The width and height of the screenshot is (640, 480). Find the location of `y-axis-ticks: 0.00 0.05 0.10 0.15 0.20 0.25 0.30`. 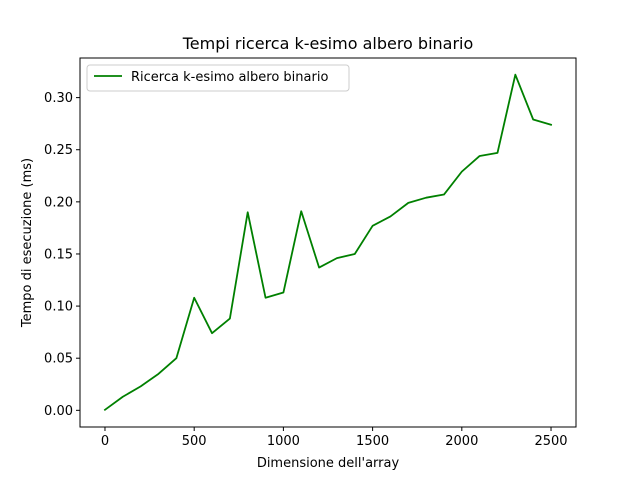

y-axis-ticks: 0.00 0.05 0.10 0.15 0.20 0.25 0.30 is located at coordinates (62, 255).